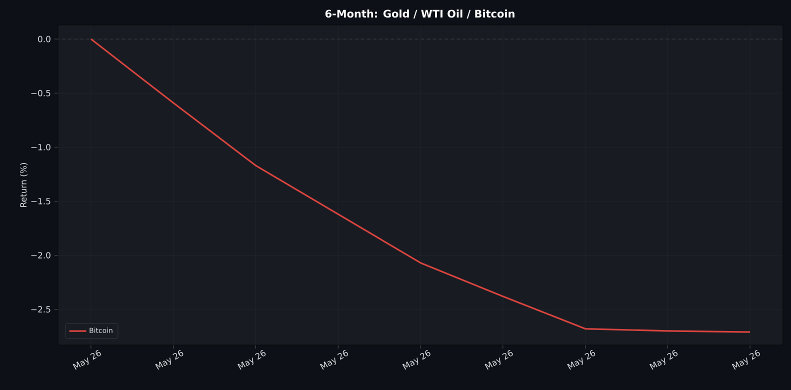 The image size is (791, 390). I want to click on chart-title: 6-Month: Gold / WTI Oil / Bitcoin, so click(419, 14).